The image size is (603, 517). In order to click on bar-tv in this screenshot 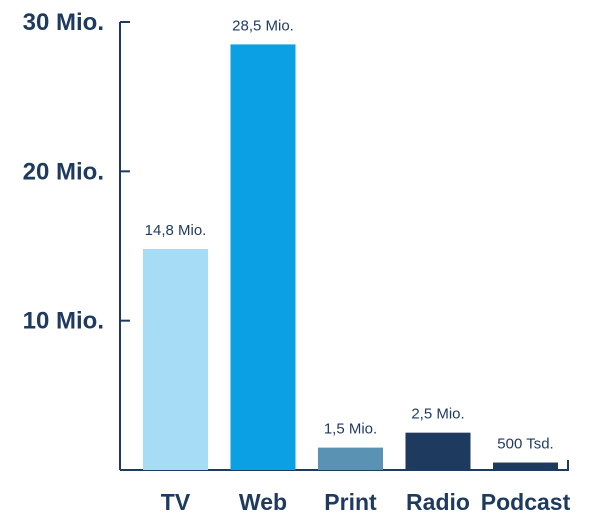, I will do `click(175, 359)`.